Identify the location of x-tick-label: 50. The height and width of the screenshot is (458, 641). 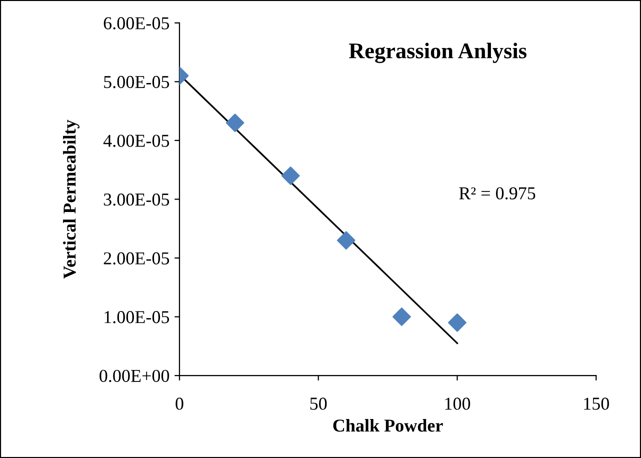
(318, 404).